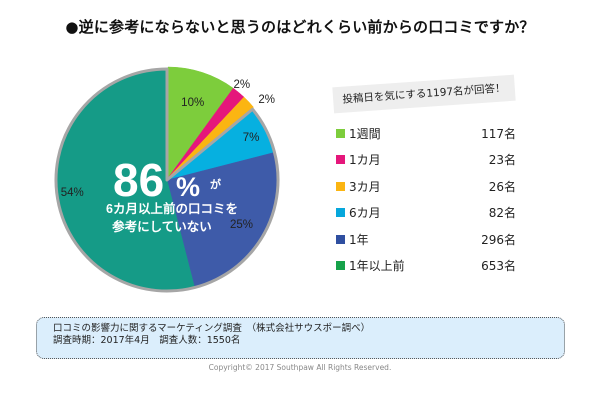 The image size is (600, 400). I want to click on center-annotation: 86 % が 6カ月以上前の口コミを 参考にしていない, so click(172, 194).